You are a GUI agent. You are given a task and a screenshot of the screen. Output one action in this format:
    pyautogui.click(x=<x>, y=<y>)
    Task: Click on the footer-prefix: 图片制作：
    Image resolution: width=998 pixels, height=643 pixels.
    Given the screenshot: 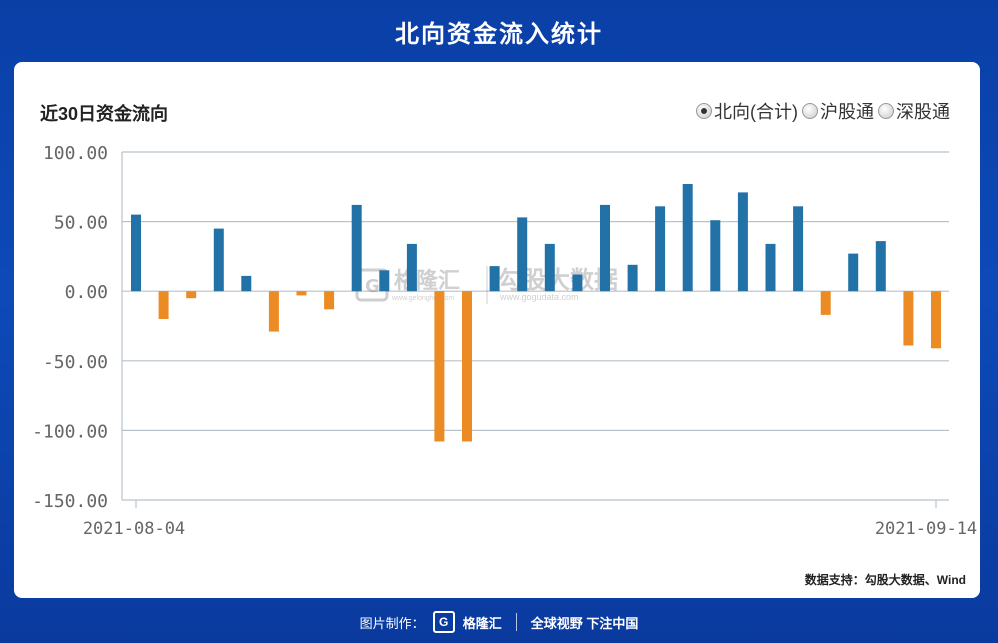 What is the action you would take?
    pyautogui.click(x=392, y=623)
    